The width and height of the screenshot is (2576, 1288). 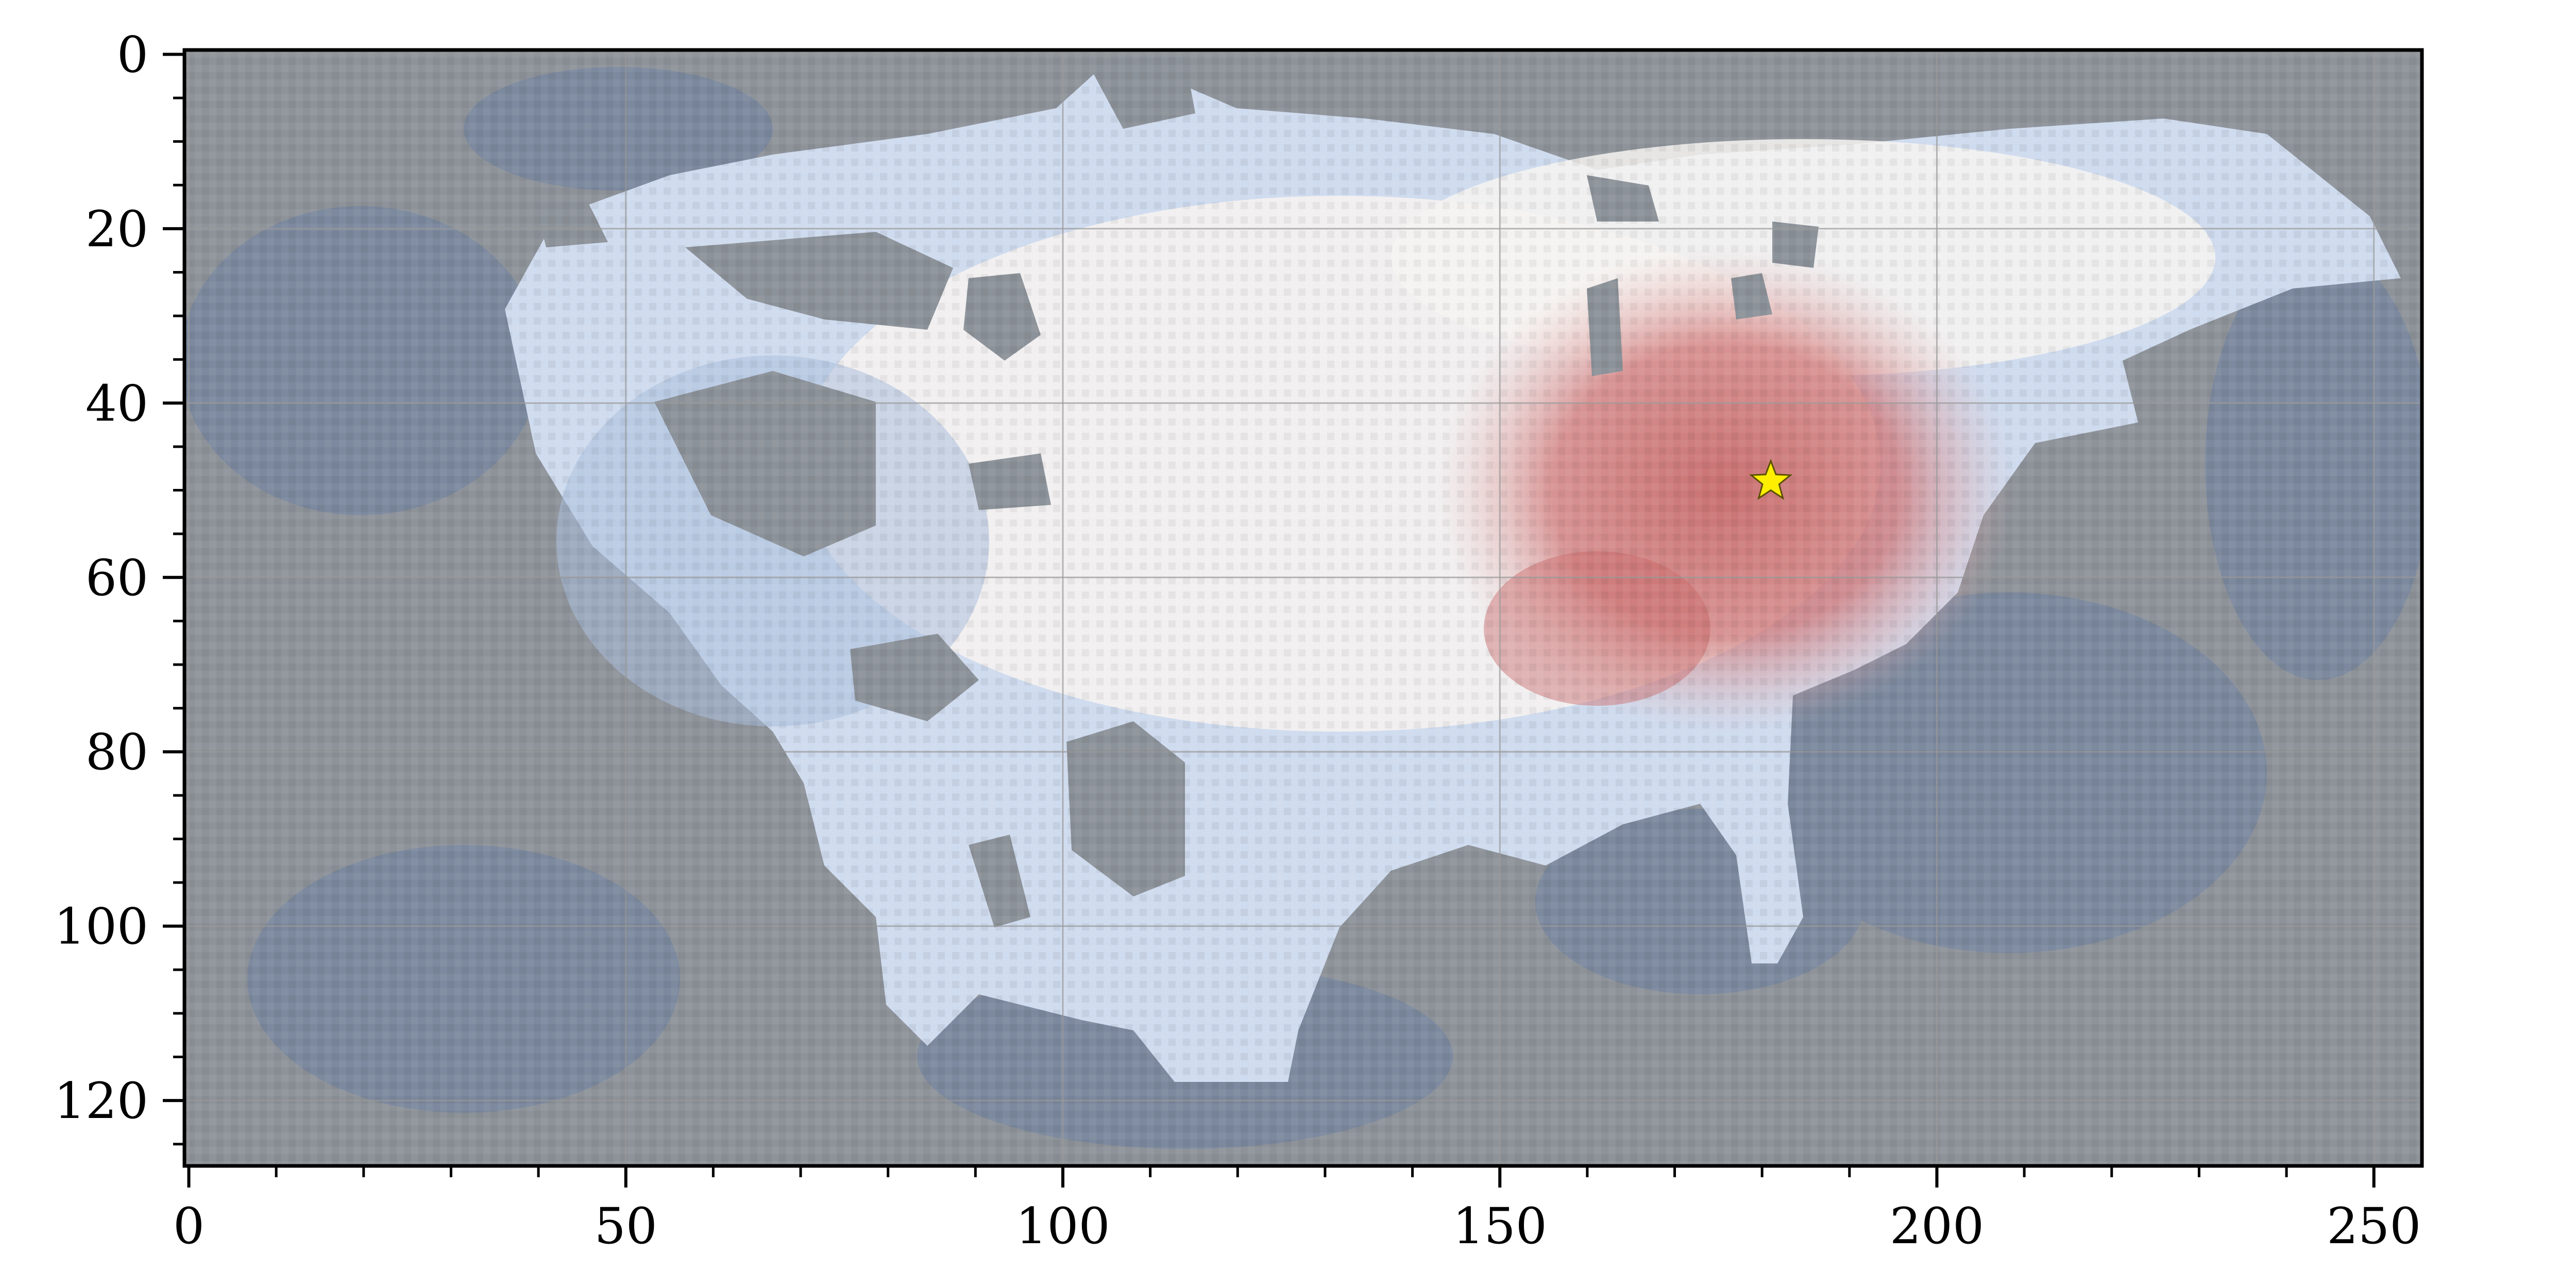 I want to click on x-tick-label: 0, so click(x=189, y=1226).